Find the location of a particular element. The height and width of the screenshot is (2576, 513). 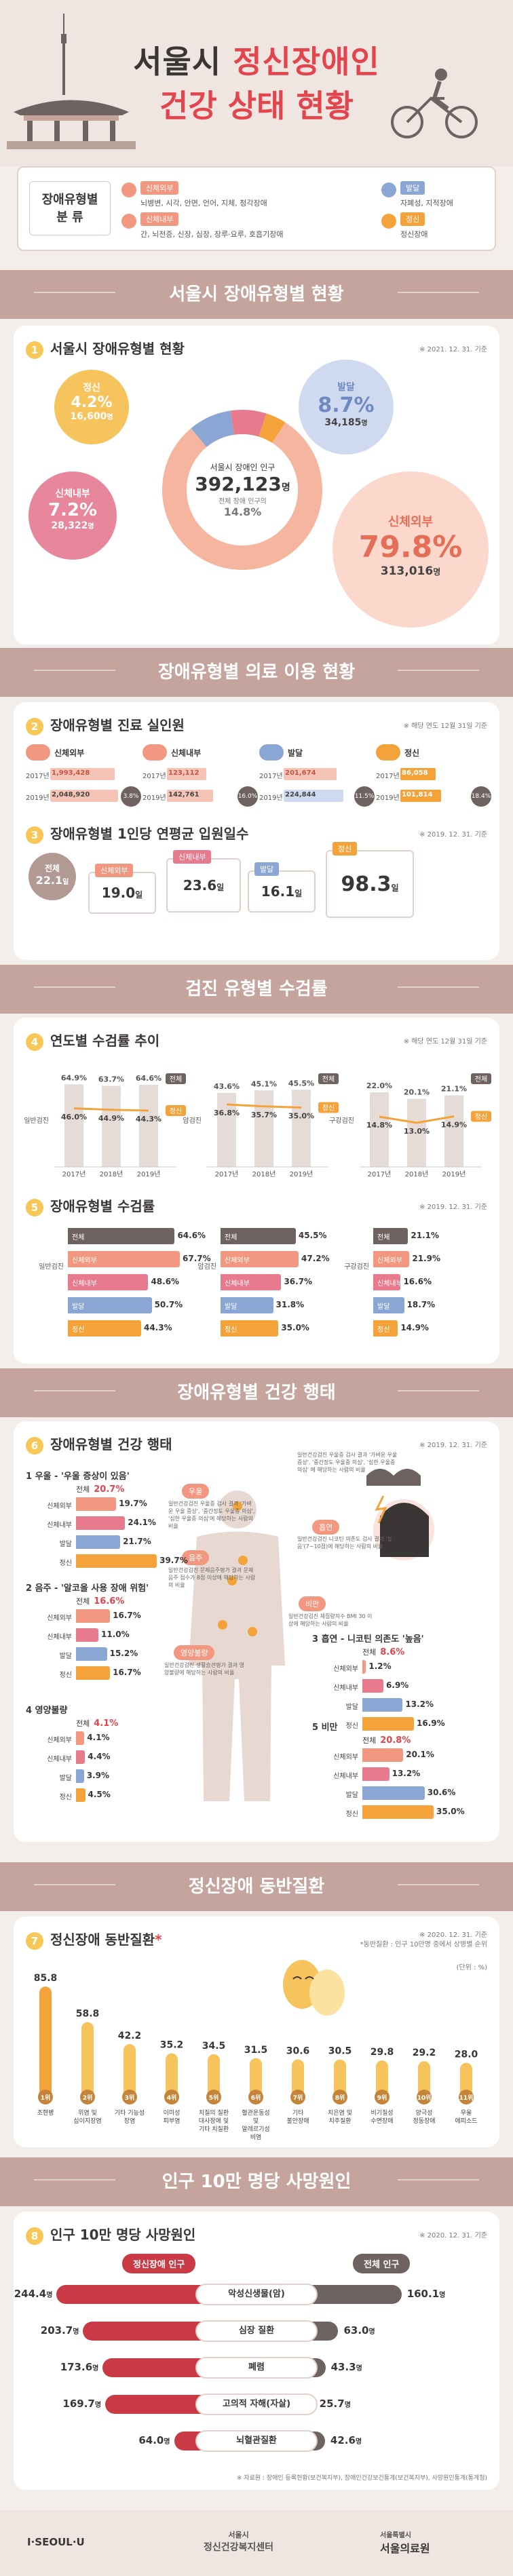

behavior-total-value: 8.6% is located at coordinates (392, 1652).